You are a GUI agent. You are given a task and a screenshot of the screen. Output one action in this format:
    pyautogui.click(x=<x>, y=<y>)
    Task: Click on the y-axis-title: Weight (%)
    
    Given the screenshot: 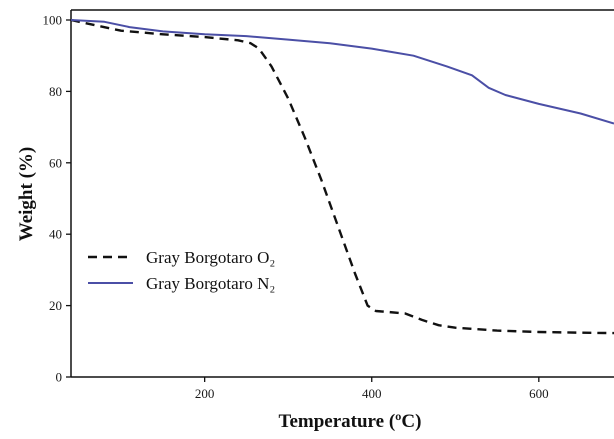 What is the action you would take?
    pyautogui.click(x=26, y=194)
    